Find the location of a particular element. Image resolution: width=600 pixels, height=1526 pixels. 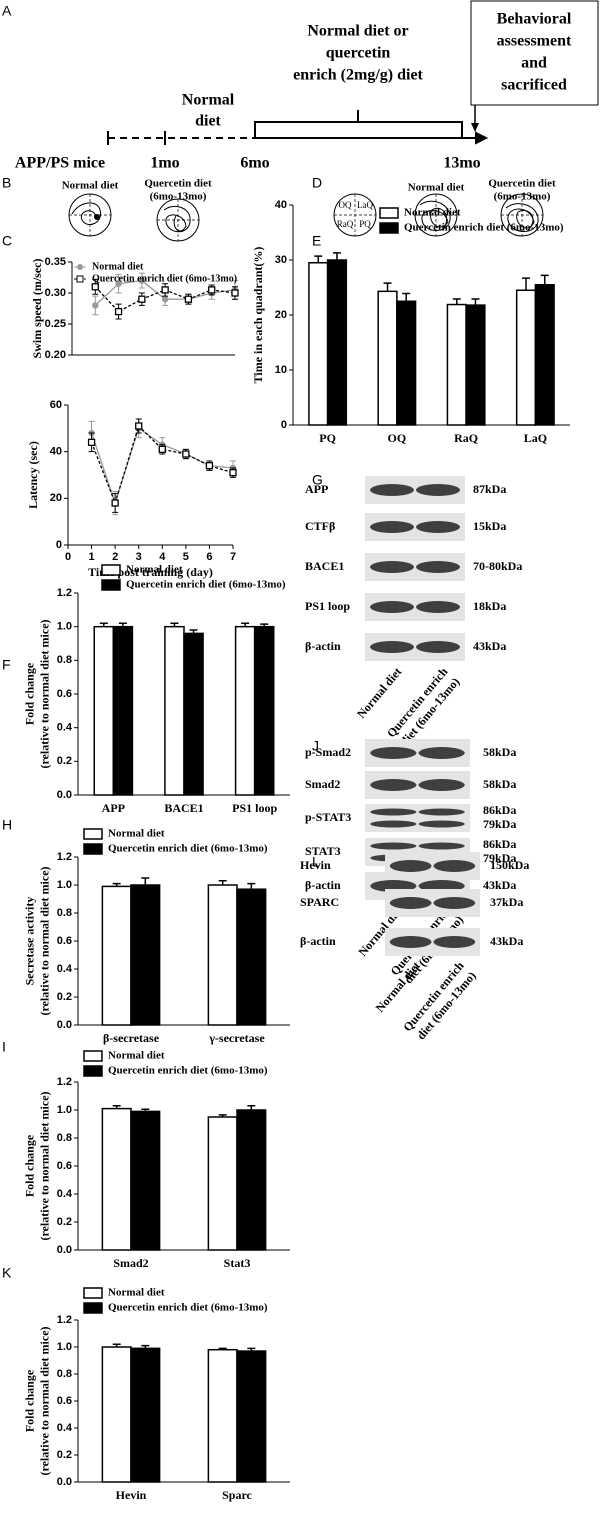

blot-size: 37kDa is located at coordinates (506, 902).